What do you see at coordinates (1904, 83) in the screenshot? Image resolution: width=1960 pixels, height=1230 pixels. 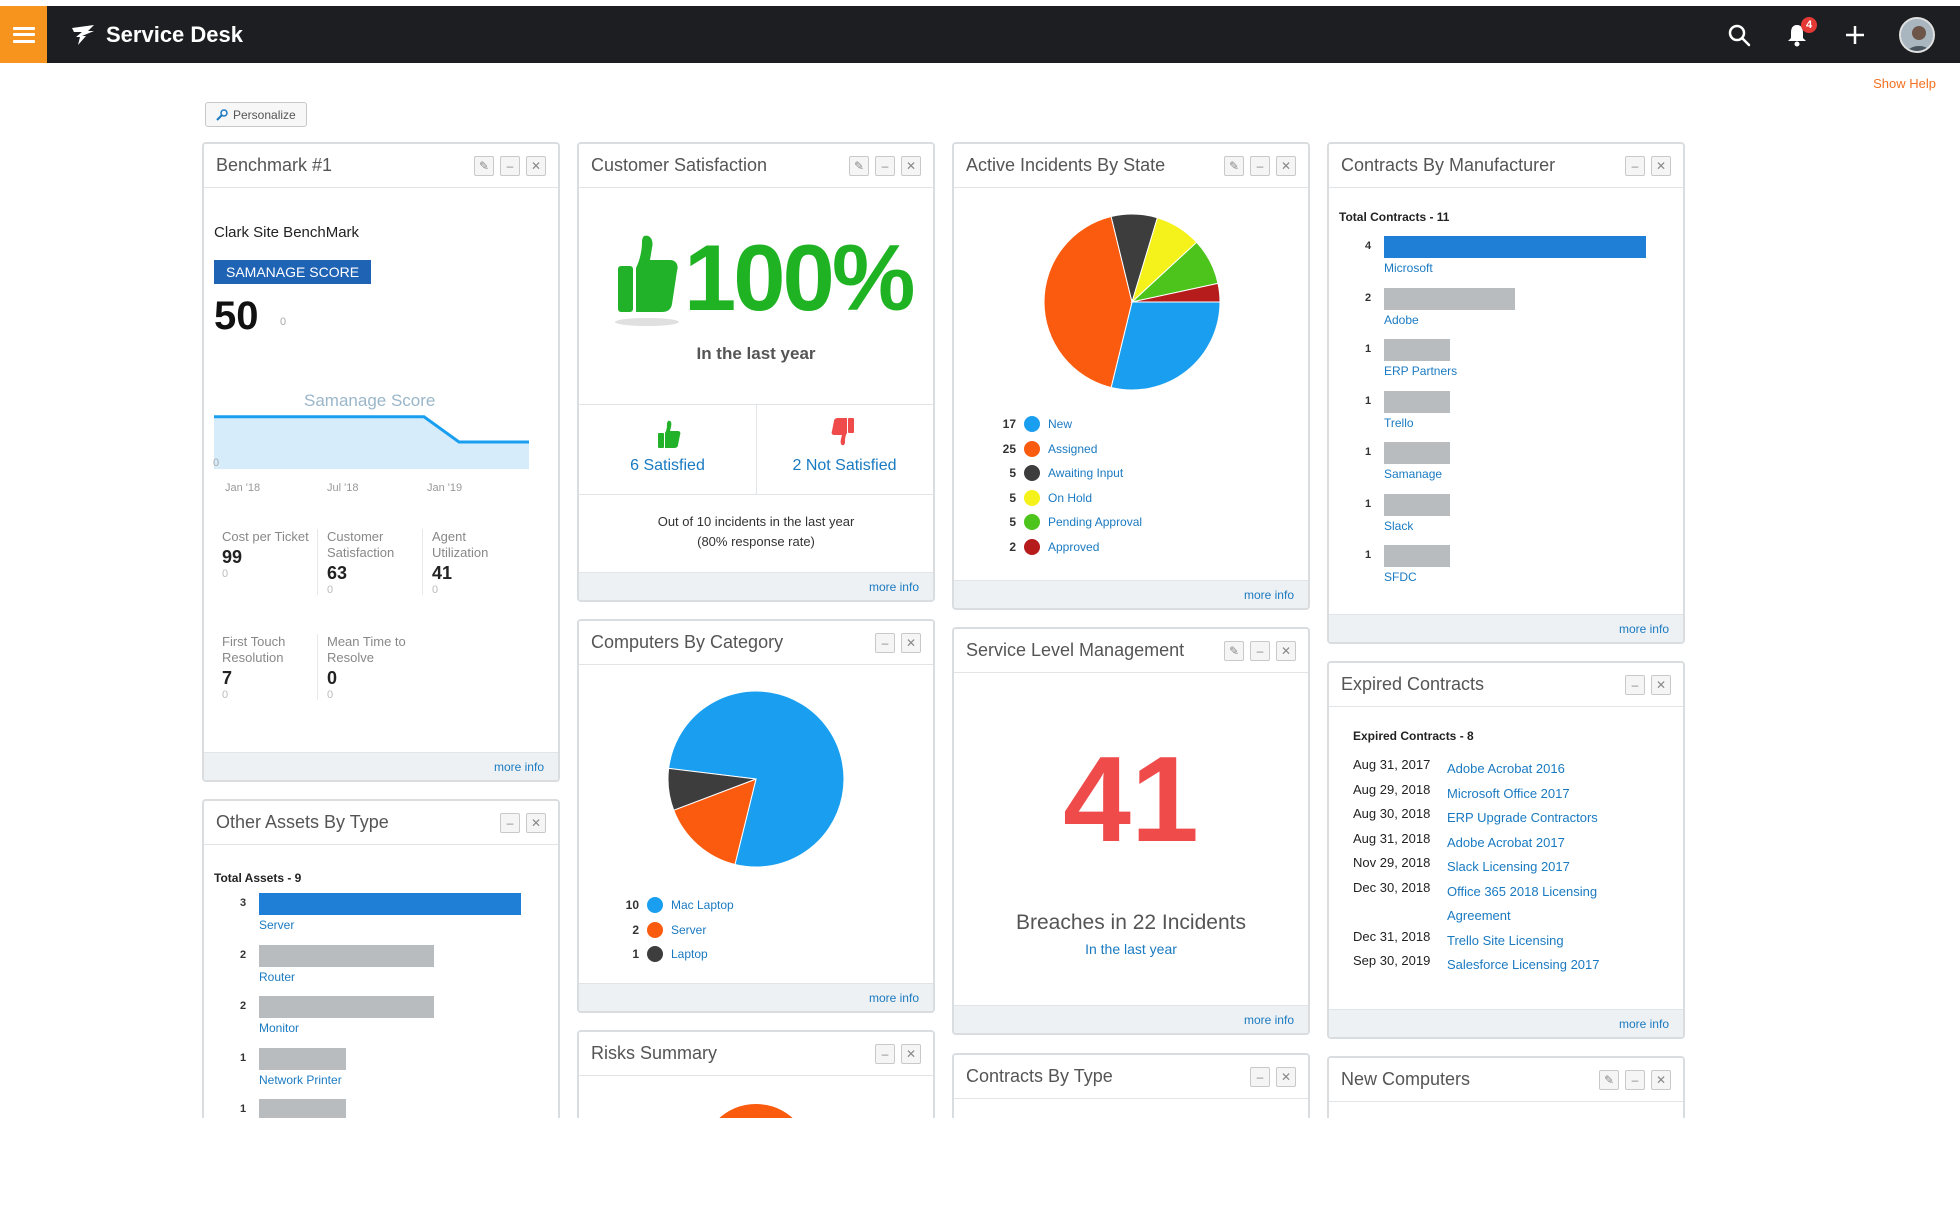 I see `show-help-link: Show Help` at bounding box center [1904, 83].